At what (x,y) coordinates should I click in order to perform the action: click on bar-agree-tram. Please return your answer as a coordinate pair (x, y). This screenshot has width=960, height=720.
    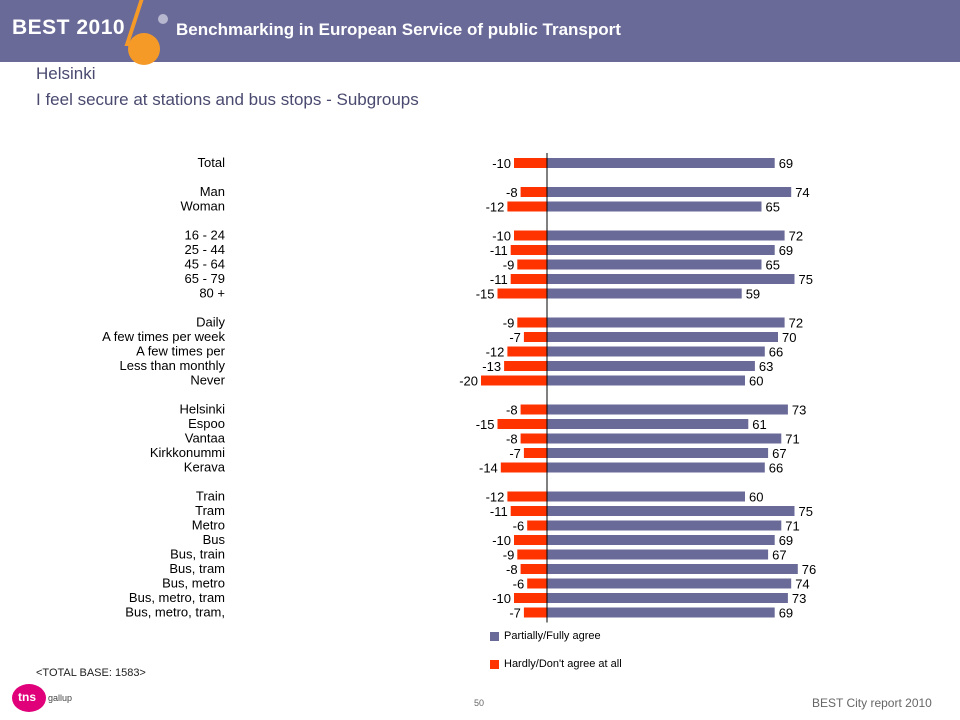
    Looking at the image, I should click on (671, 511).